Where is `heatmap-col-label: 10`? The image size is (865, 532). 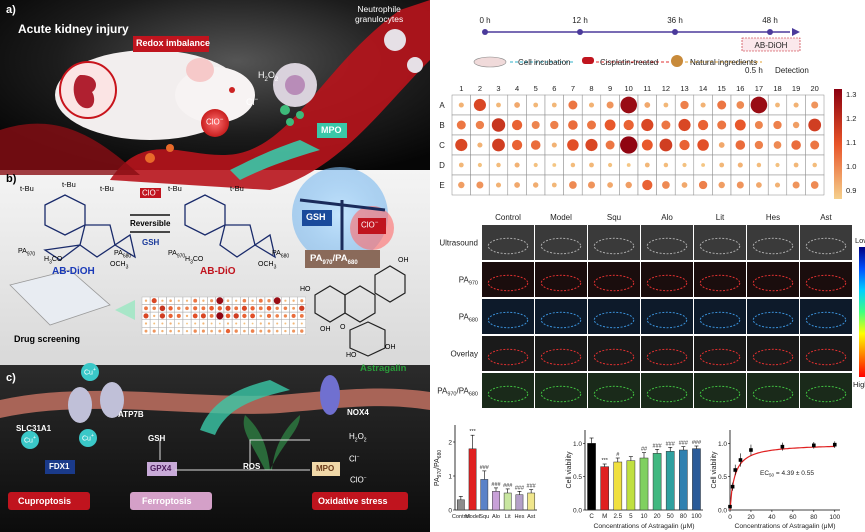 heatmap-col-label: 10 is located at coordinates (629, 88).